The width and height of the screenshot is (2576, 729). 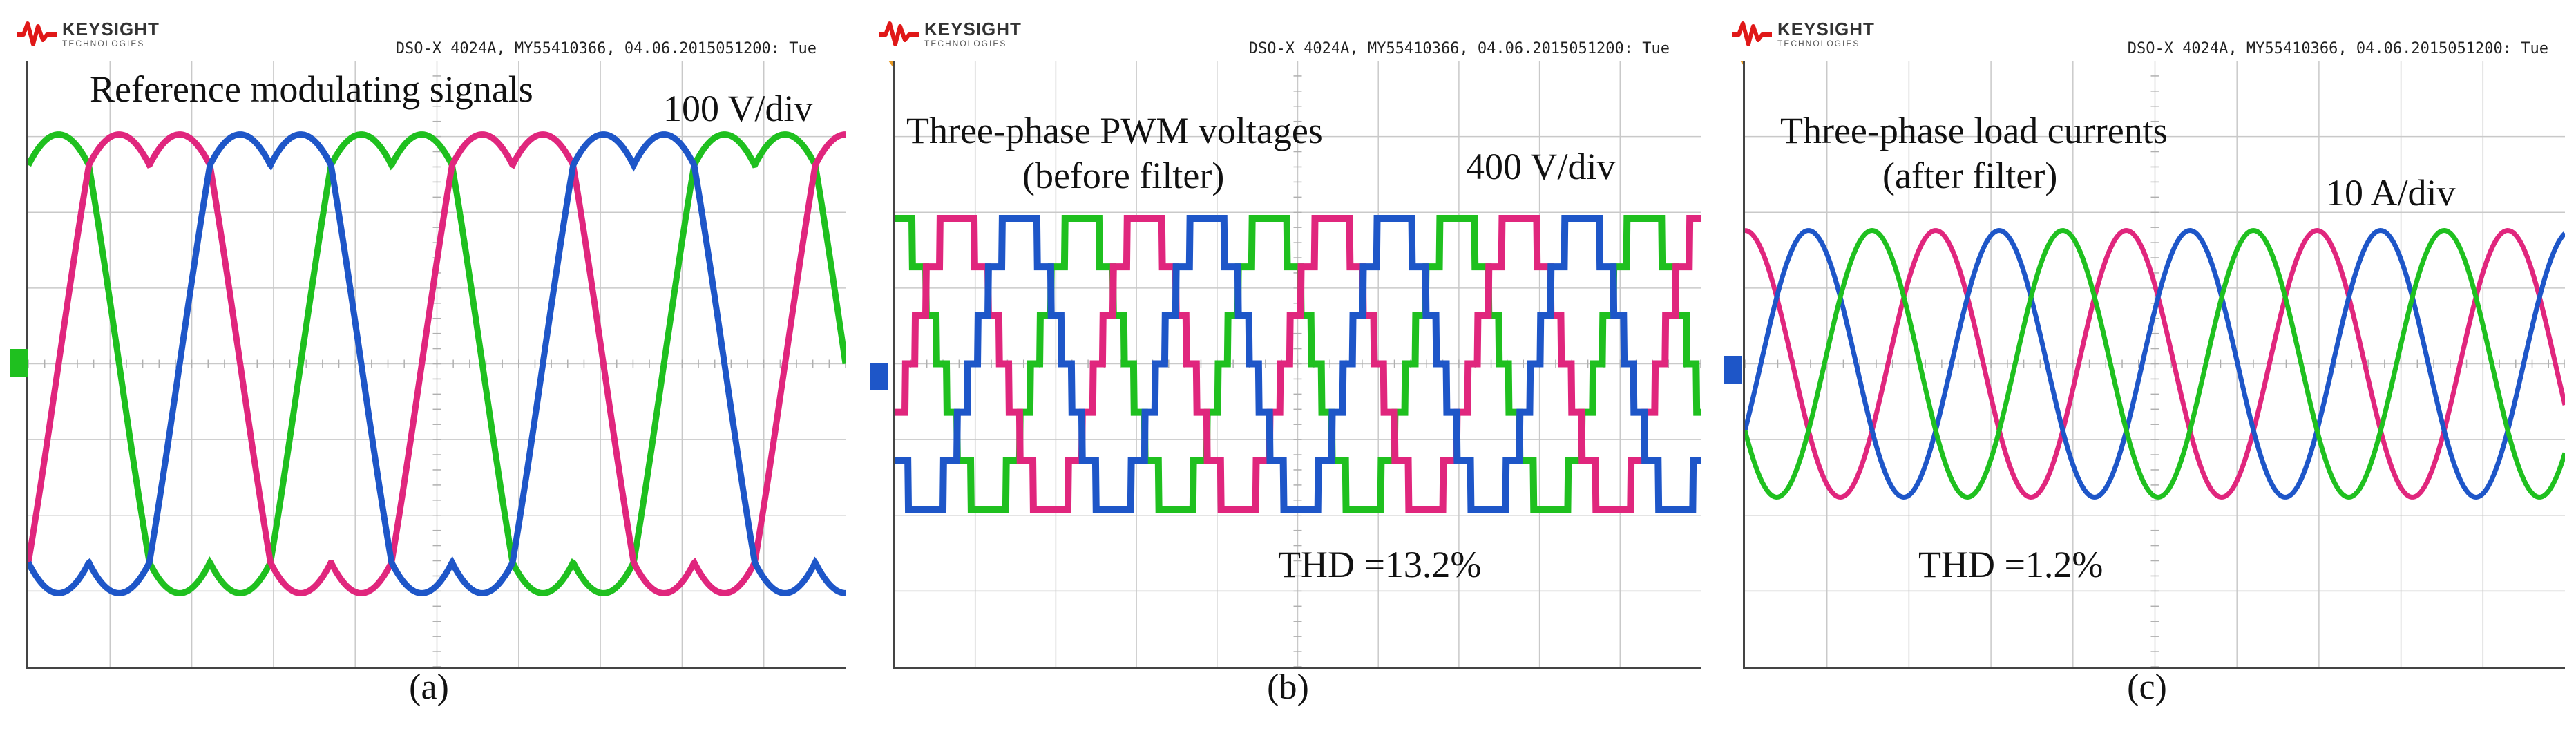 I want to click on chart-title: Reference modulating signals, so click(x=311, y=89).